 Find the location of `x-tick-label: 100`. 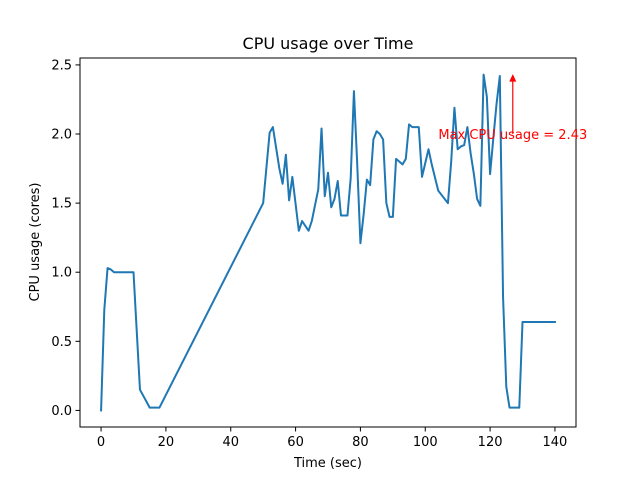

x-tick-label: 100 is located at coordinates (425, 442).